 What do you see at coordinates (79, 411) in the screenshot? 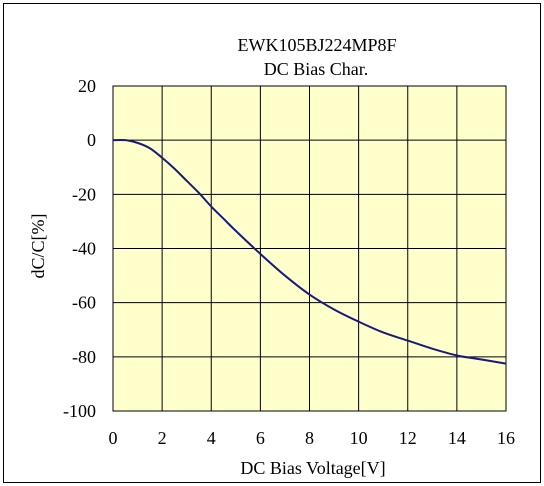
I see `y-tick-label: -100` at bounding box center [79, 411].